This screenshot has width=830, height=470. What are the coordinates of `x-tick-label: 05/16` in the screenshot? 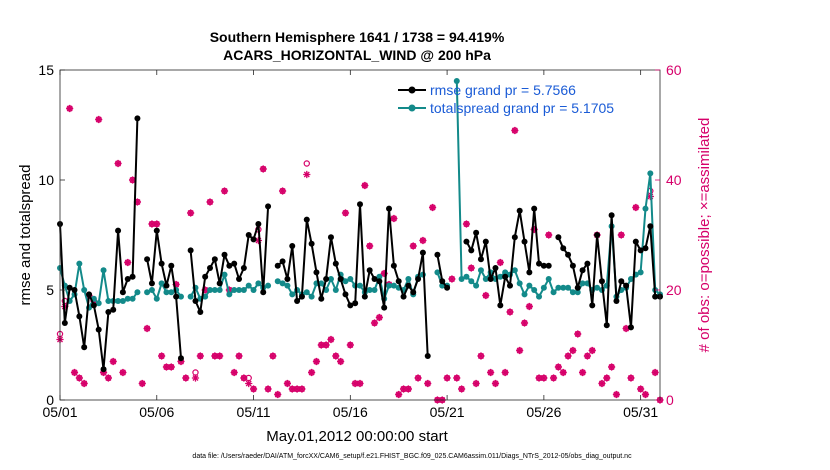 It's located at (350, 412).